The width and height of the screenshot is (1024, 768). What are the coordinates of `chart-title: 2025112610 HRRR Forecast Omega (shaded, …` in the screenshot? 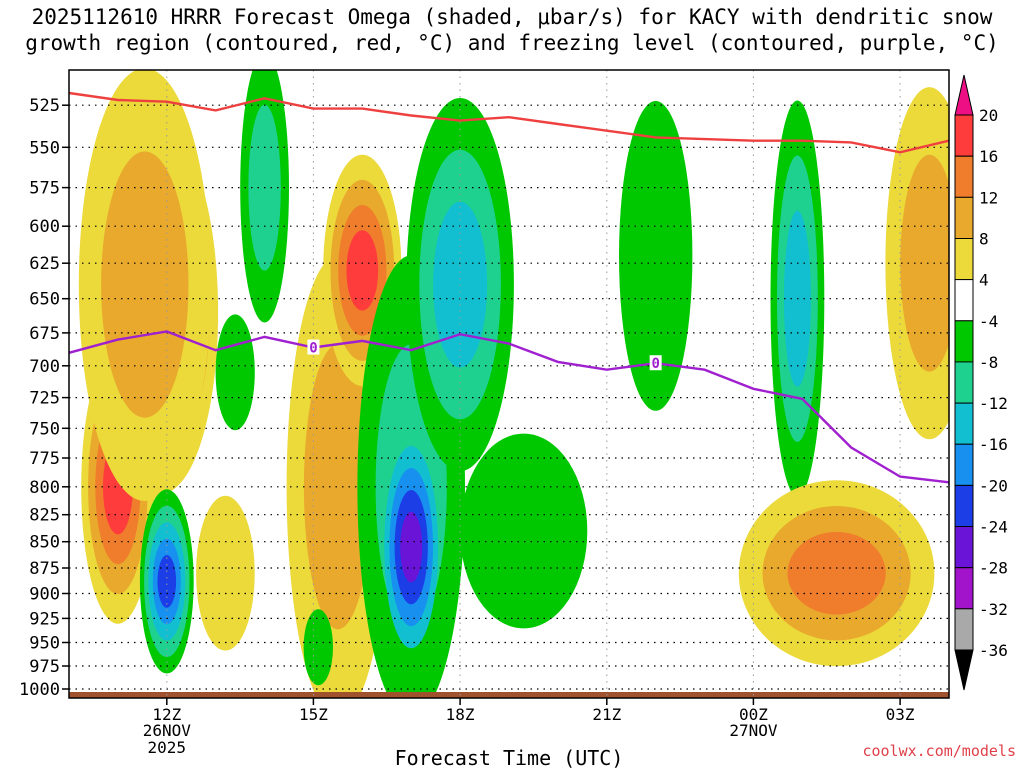 It's located at (512, 30).